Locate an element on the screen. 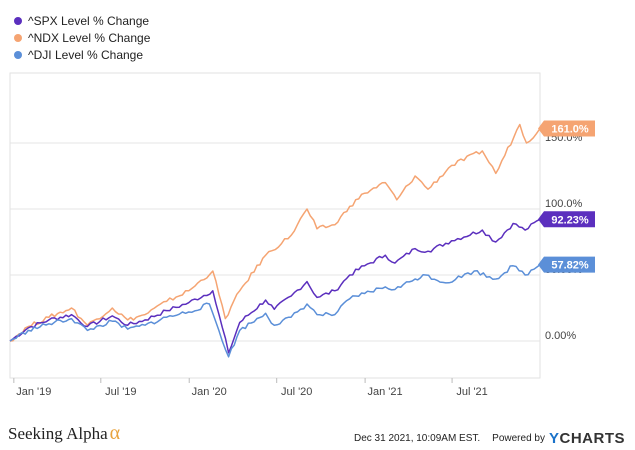 The height and width of the screenshot is (450, 635). x-tick-label: Jul '20 is located at coordinates (296, 392).